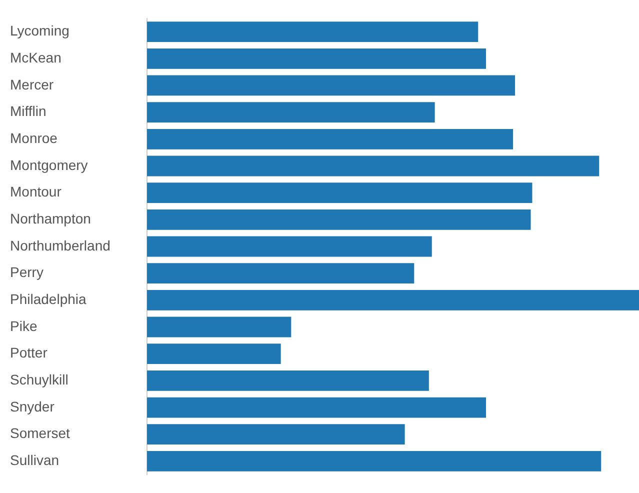 The height and width of the screenshot is (493, 639). I want to click on y-tick-label: McKean, so click(36, 58).